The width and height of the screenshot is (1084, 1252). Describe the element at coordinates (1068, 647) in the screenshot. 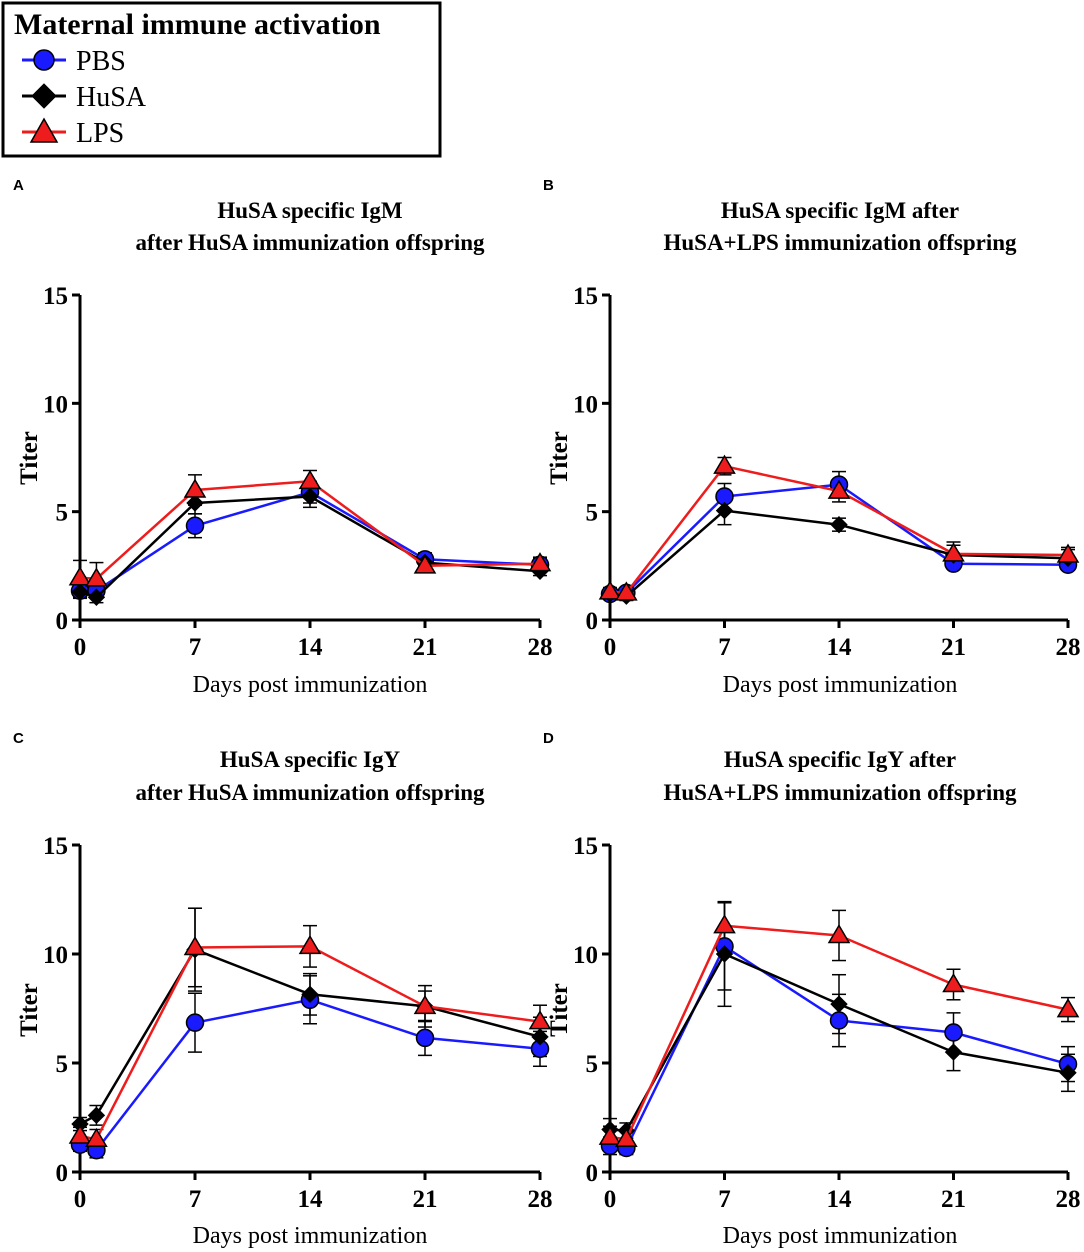

I see `panel-b-x-tick-label-28: 28` at that location.